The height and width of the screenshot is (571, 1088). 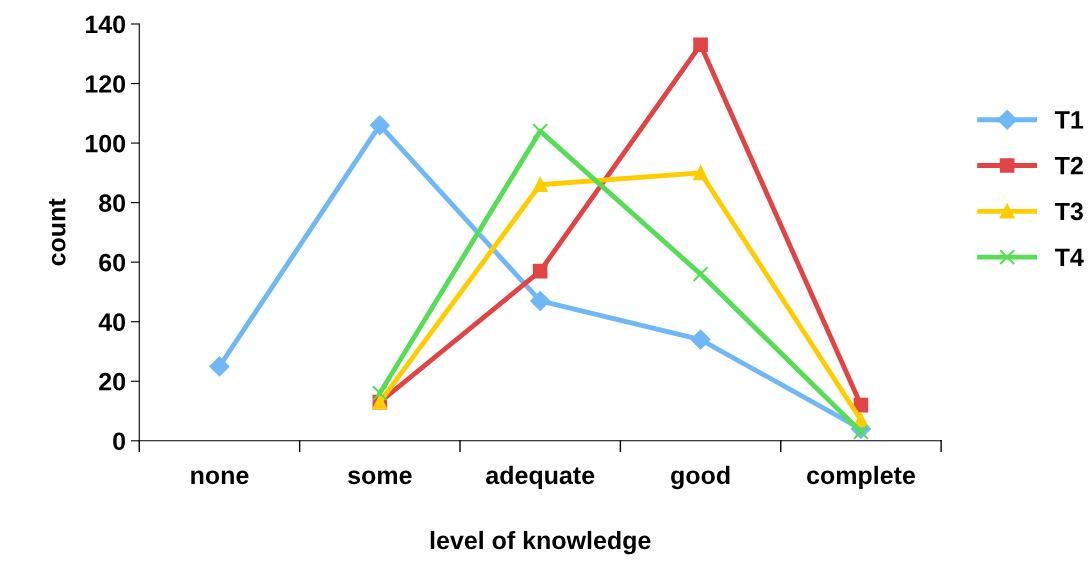 What do you see at coordinates (1068, 165) in the screenshot?
I see `legend-label: T2` at bounding box center [1068, 165].